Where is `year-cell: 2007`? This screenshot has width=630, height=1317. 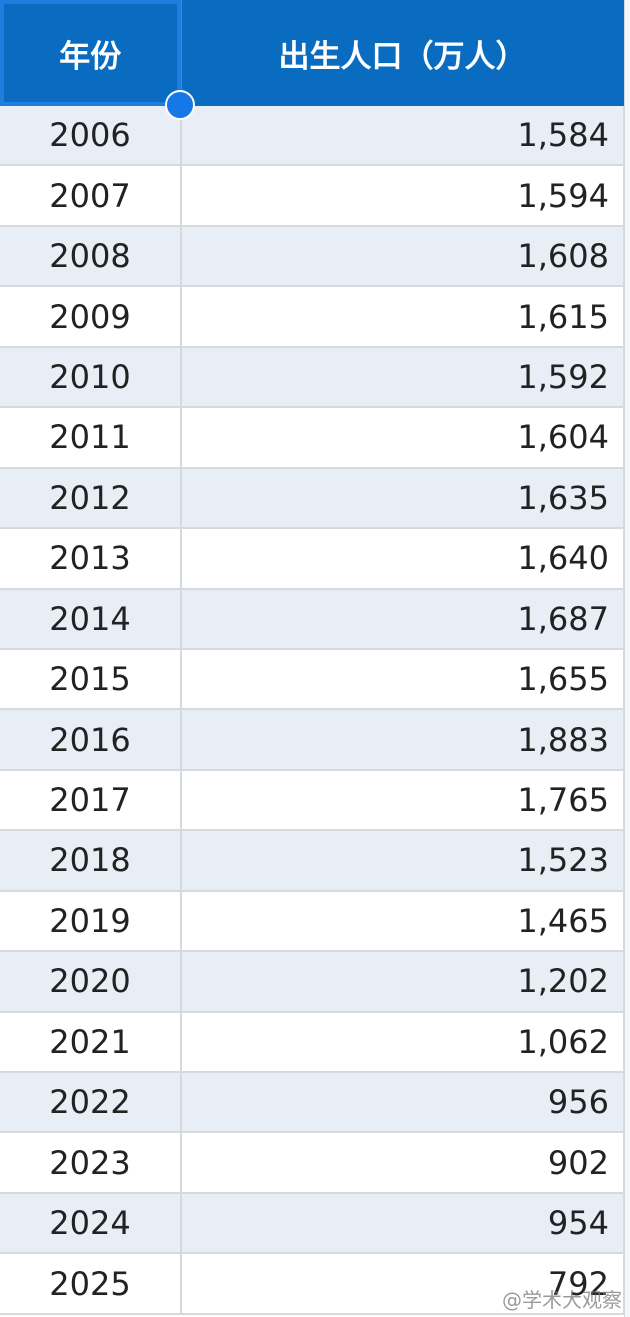 year-cell: 2007 is located at coordinates (91, 196).